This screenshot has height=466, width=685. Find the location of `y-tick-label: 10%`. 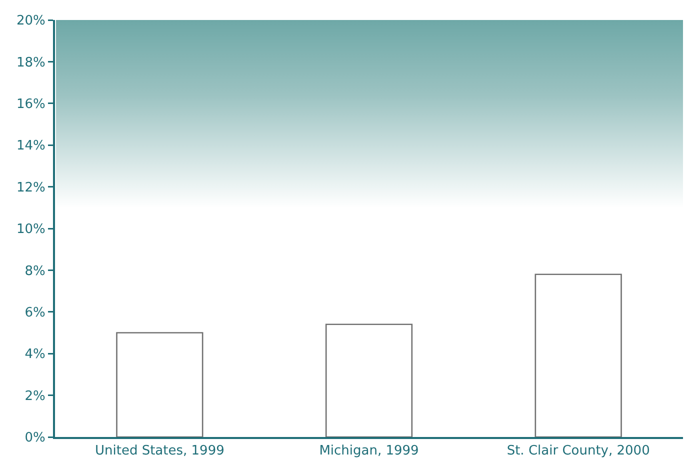

y-tick-label: 10% is located at coordinates (31, 230).